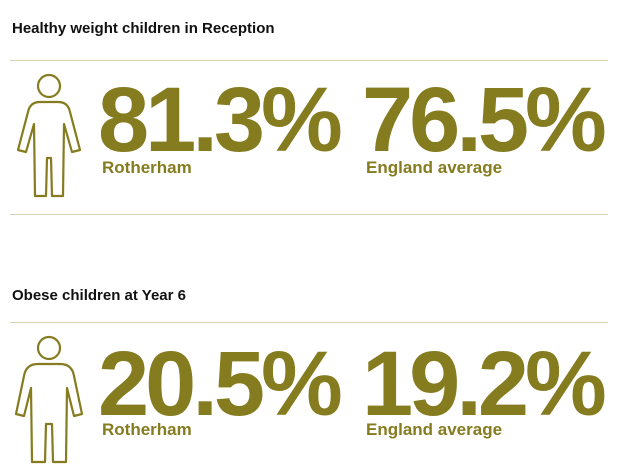 The width and height of the screenshot is (620, 471). I want to click on section-title: Healthy weight children in Reception, so click(143, 28).